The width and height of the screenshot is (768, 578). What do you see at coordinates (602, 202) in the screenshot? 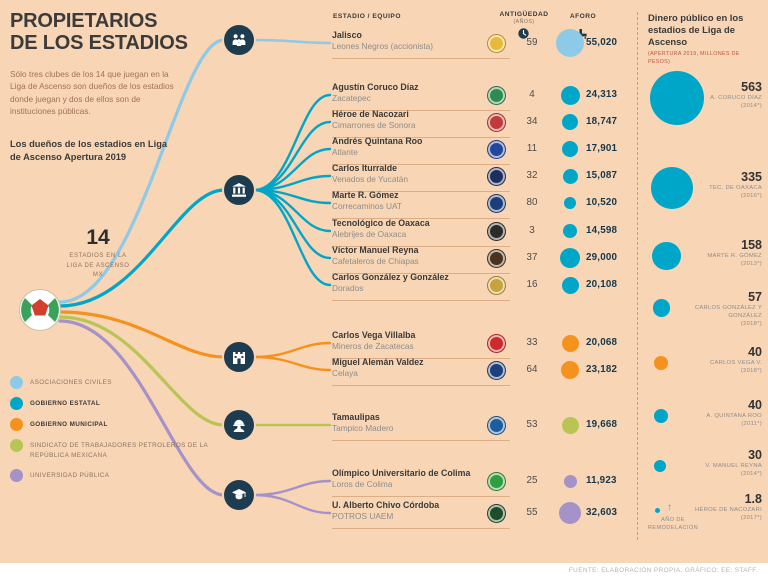
I see `capacity-value: 10,520` at bounding box center [602, 202].